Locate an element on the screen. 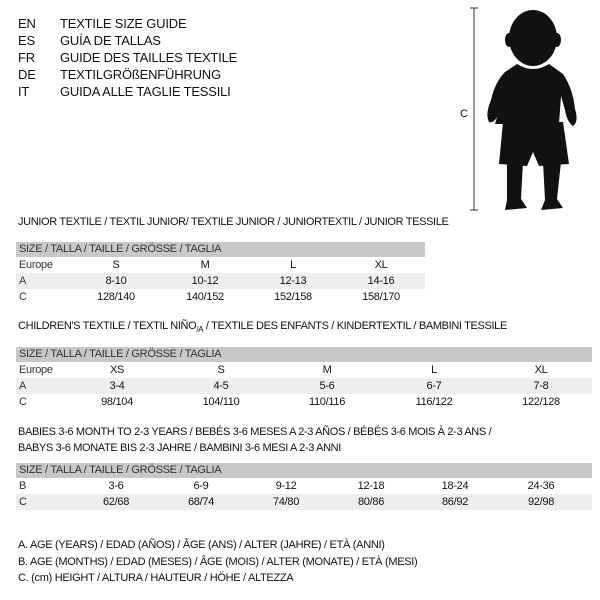 The width and height of the screenshot is (600, 600). lang-title: GUIDE DES TAILLES TEXTILE is located at coordinates (149, 57).